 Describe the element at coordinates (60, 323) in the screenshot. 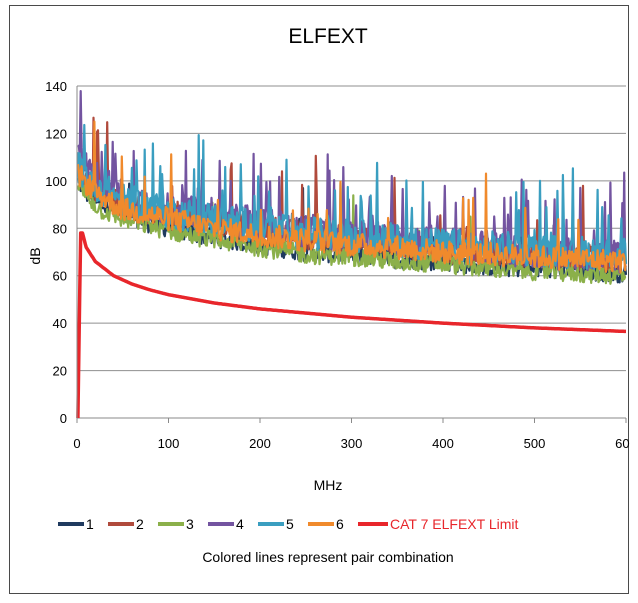

I see `y-tick-label: 40` at that location.